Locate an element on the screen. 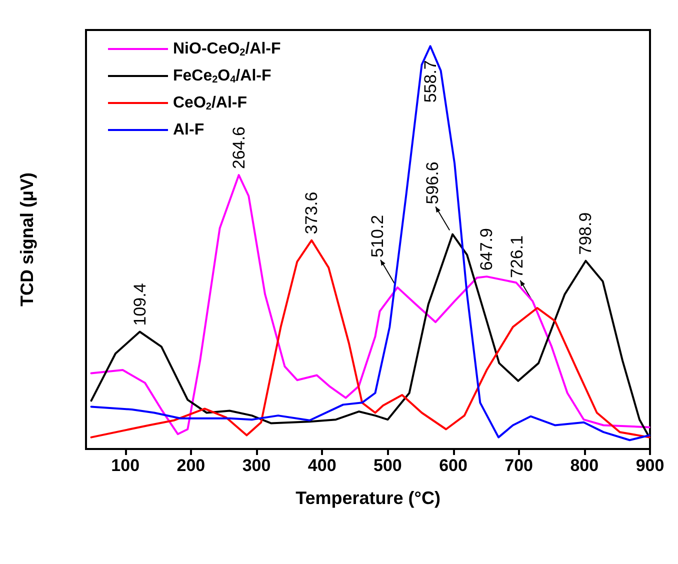 Image resolution: width=678 pixels, height=564 pixels. x-tick-label: 300 is located at coordinates (256, 465).